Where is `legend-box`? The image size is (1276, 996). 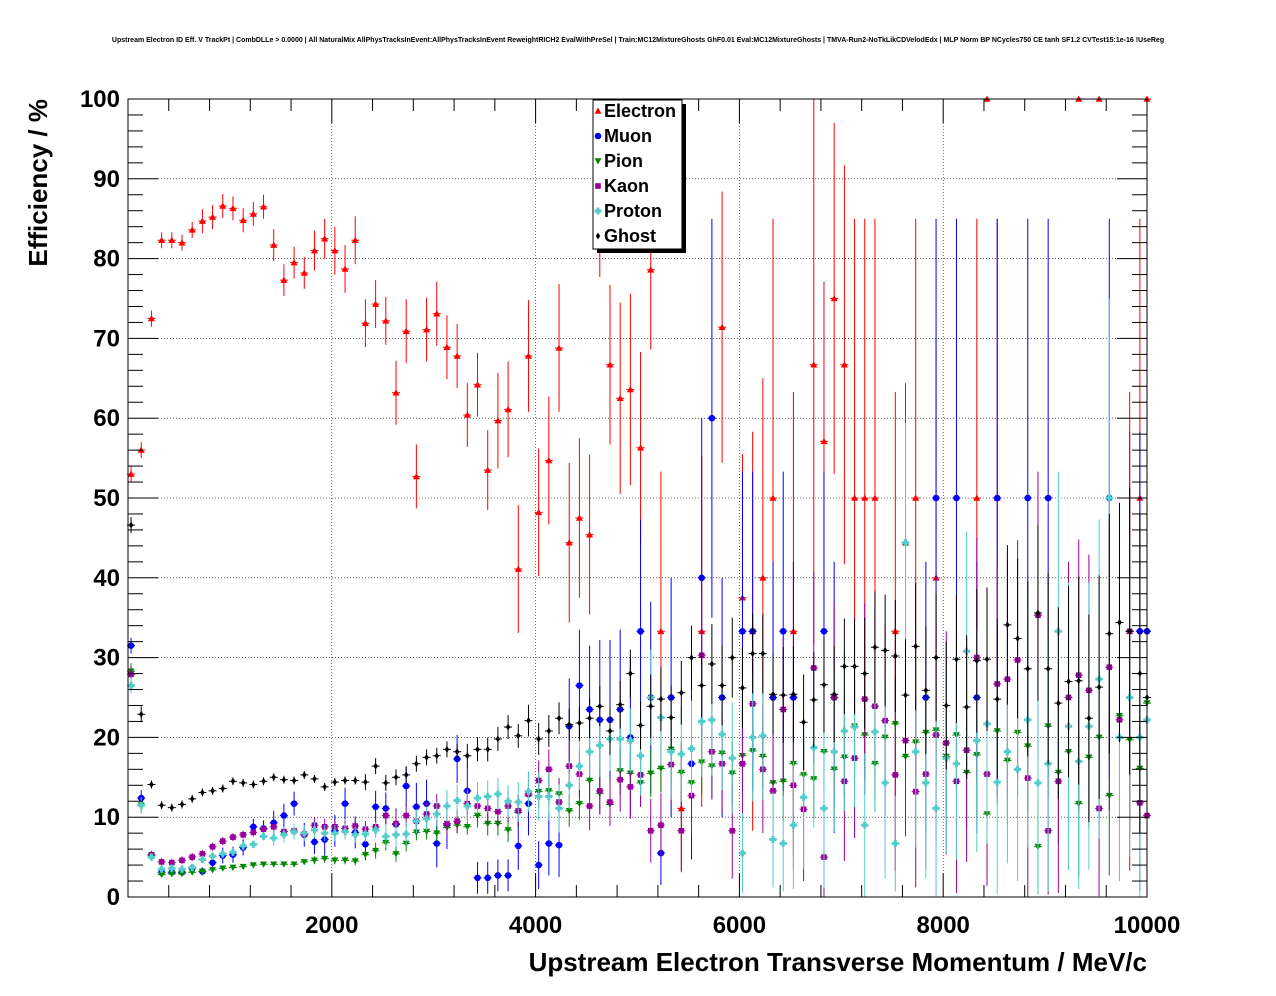
legend-box is located at coordinates (637, 174).